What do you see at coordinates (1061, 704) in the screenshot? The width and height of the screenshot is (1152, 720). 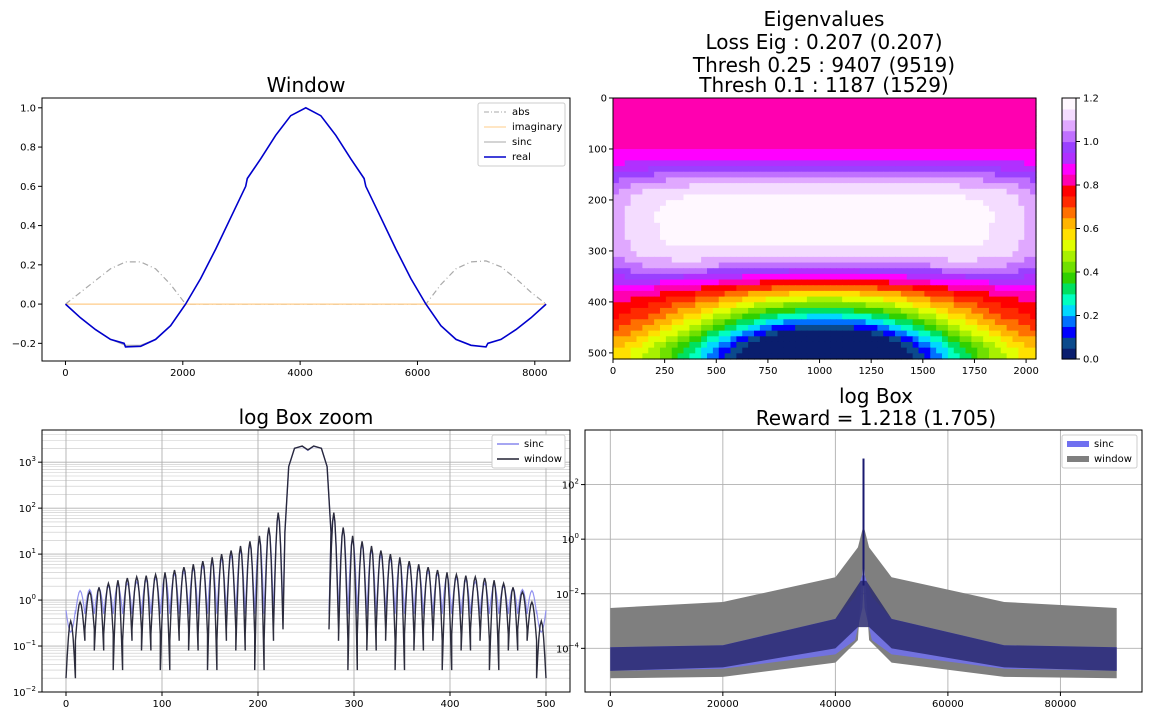 I see `x-tick-label: 80000` at bounding box center [1061, 704].